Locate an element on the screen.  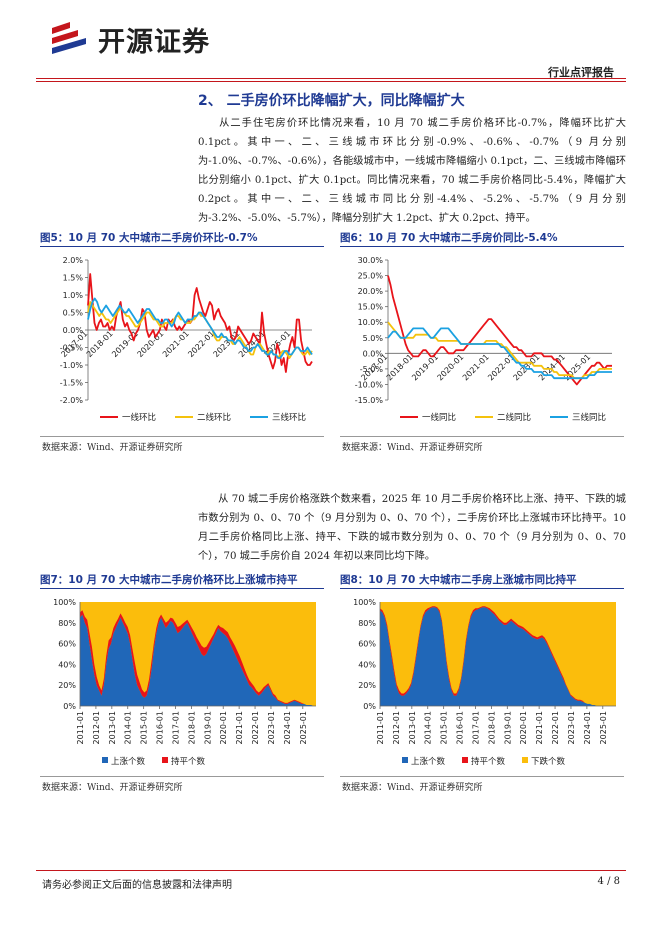
fig8-y-tick-label: 40% is located at coordinates (367, 664).